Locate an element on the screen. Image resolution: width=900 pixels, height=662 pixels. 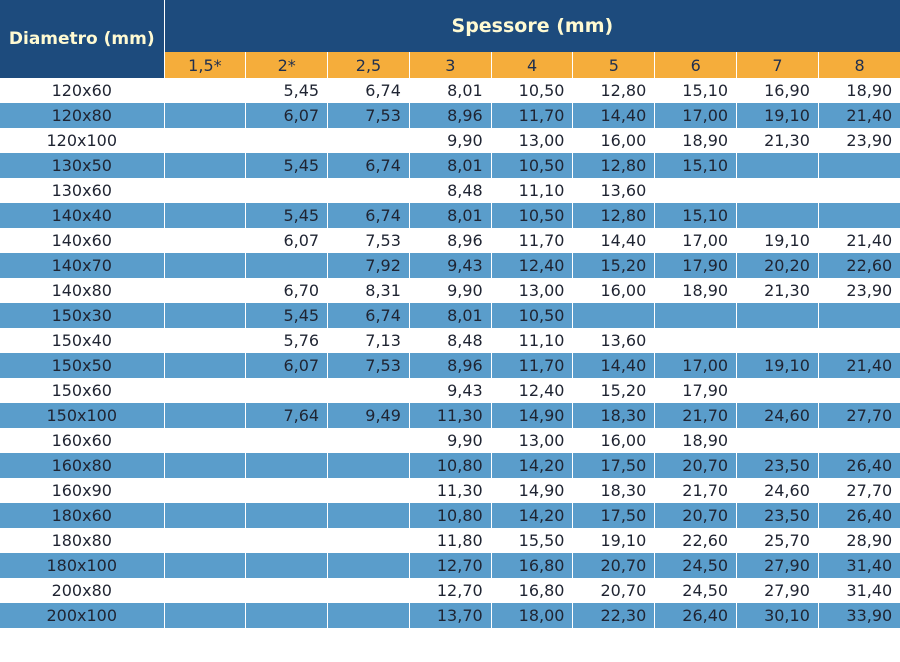
diameter-cell: 180x60 is located at coordinates (82, 515).